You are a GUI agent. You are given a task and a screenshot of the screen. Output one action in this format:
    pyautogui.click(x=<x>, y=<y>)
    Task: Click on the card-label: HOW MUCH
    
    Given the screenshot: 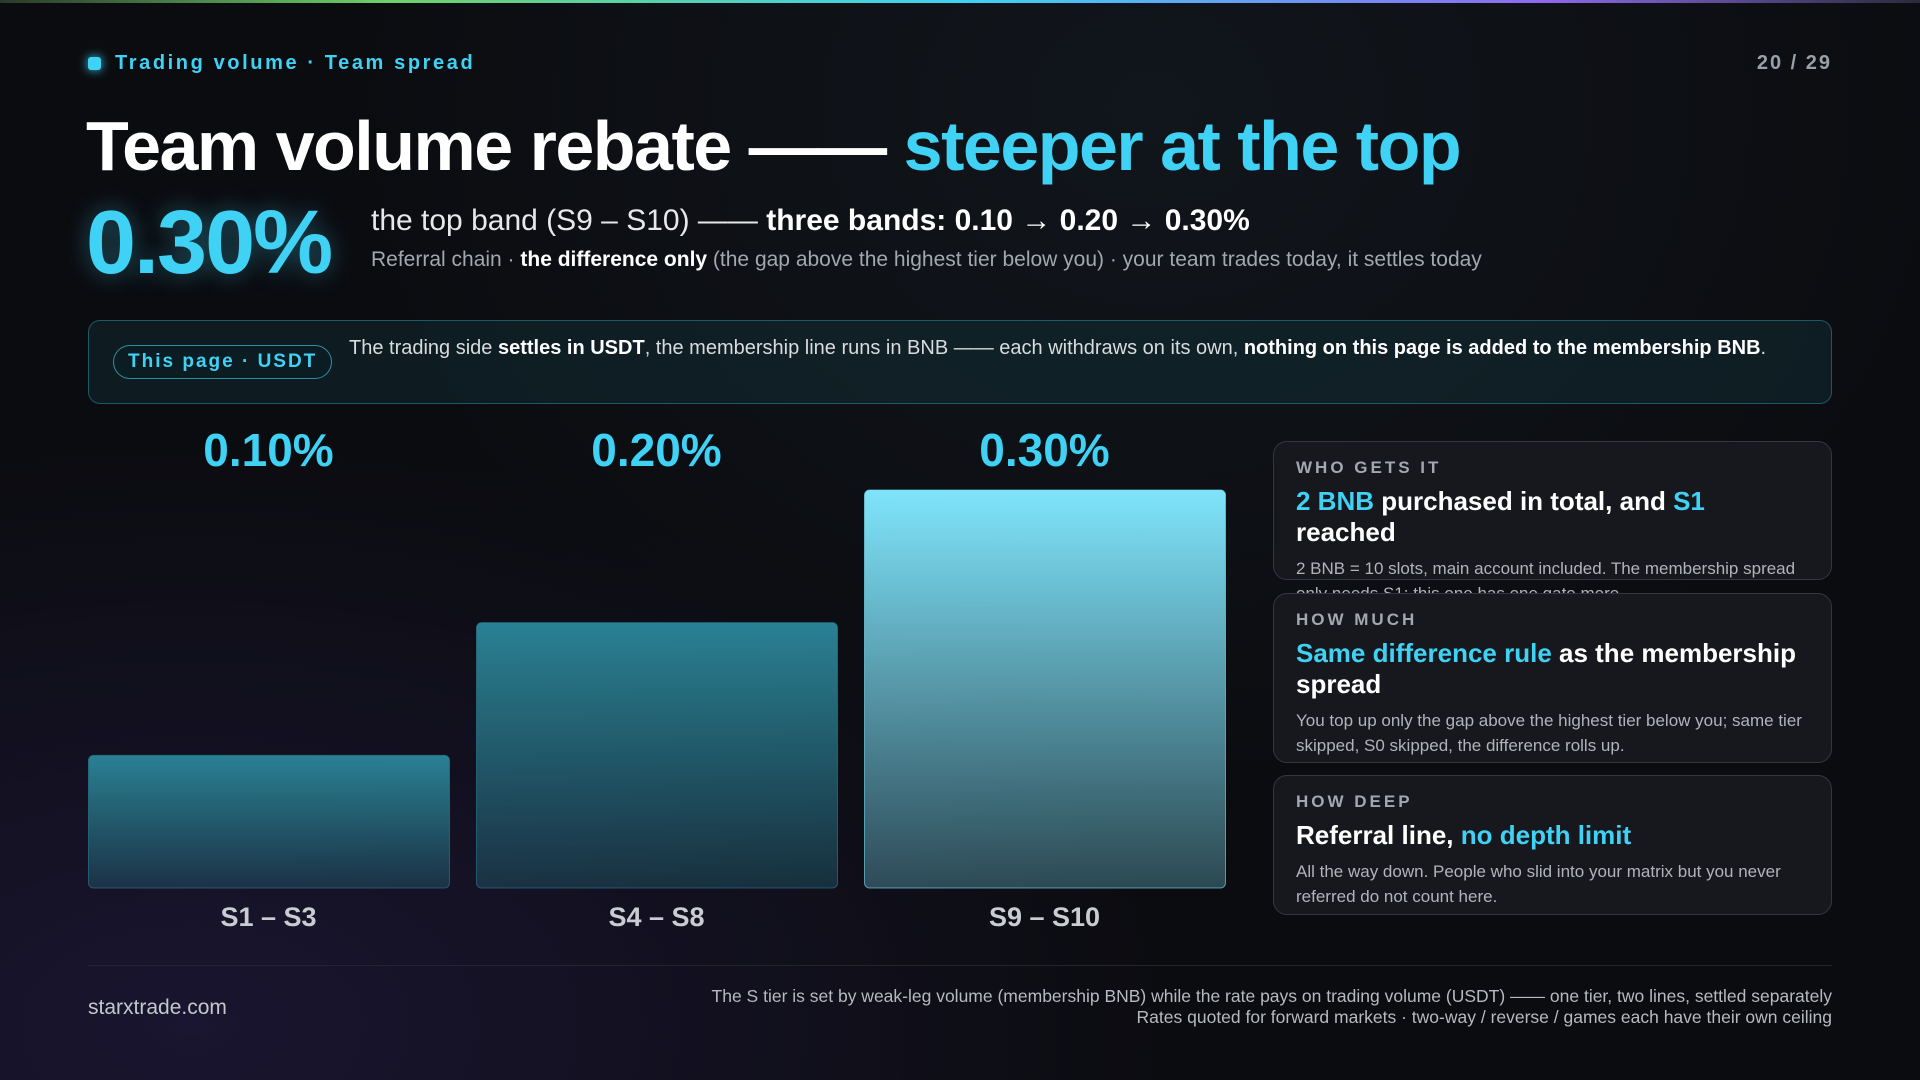 What is the action you would take?
    pyautogui.click(x=1357, y=619)
    